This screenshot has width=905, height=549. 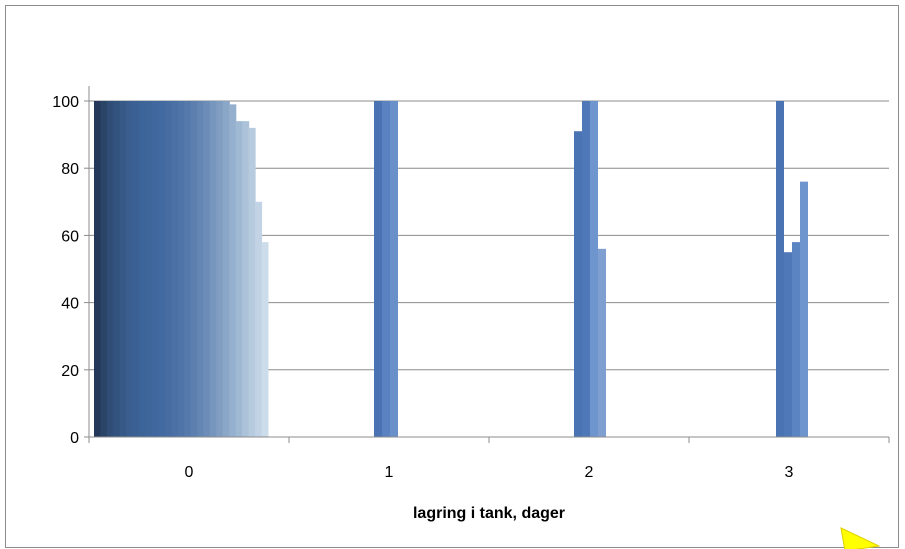 What do you see at coordinates (65, 102) in the screenshot?
I see `y-tick-label: 100` at bounding box center [65, 102].